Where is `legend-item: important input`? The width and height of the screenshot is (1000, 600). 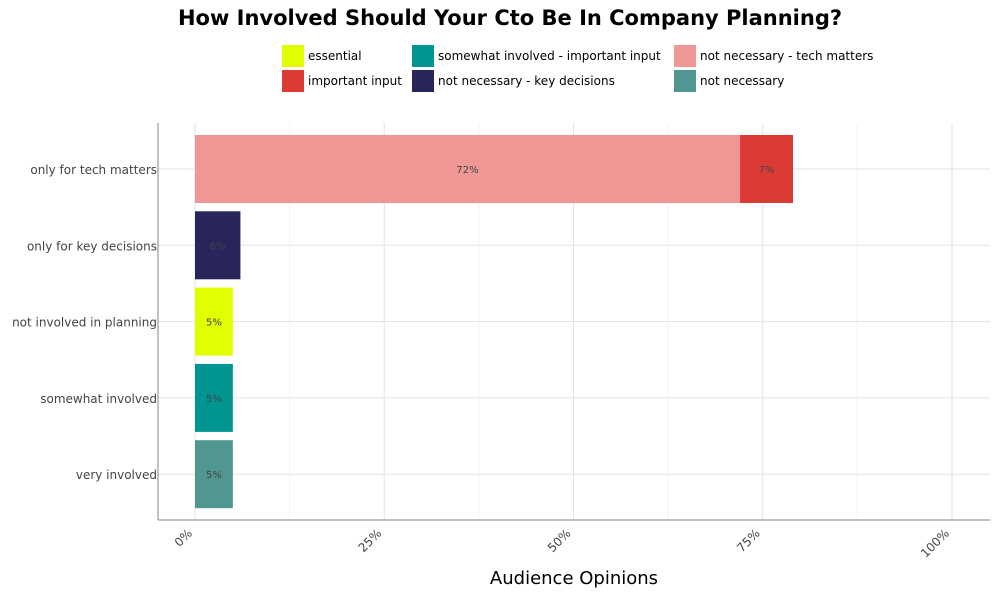
legend-item: important input is located at coordinates (342, 81).